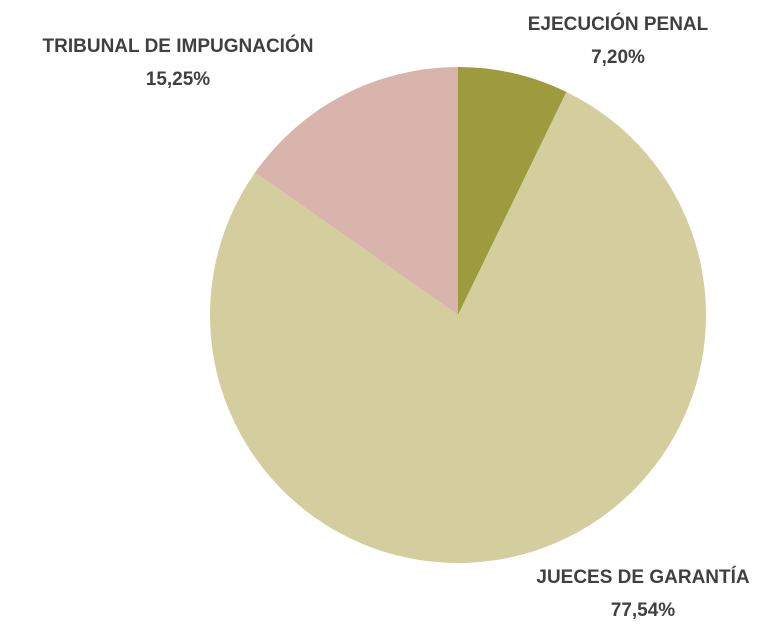  What do you see at coordinates (618, 57) in the screenshot?
I see `slice-value-label: 7,20%` at bounding box center [618, 57].